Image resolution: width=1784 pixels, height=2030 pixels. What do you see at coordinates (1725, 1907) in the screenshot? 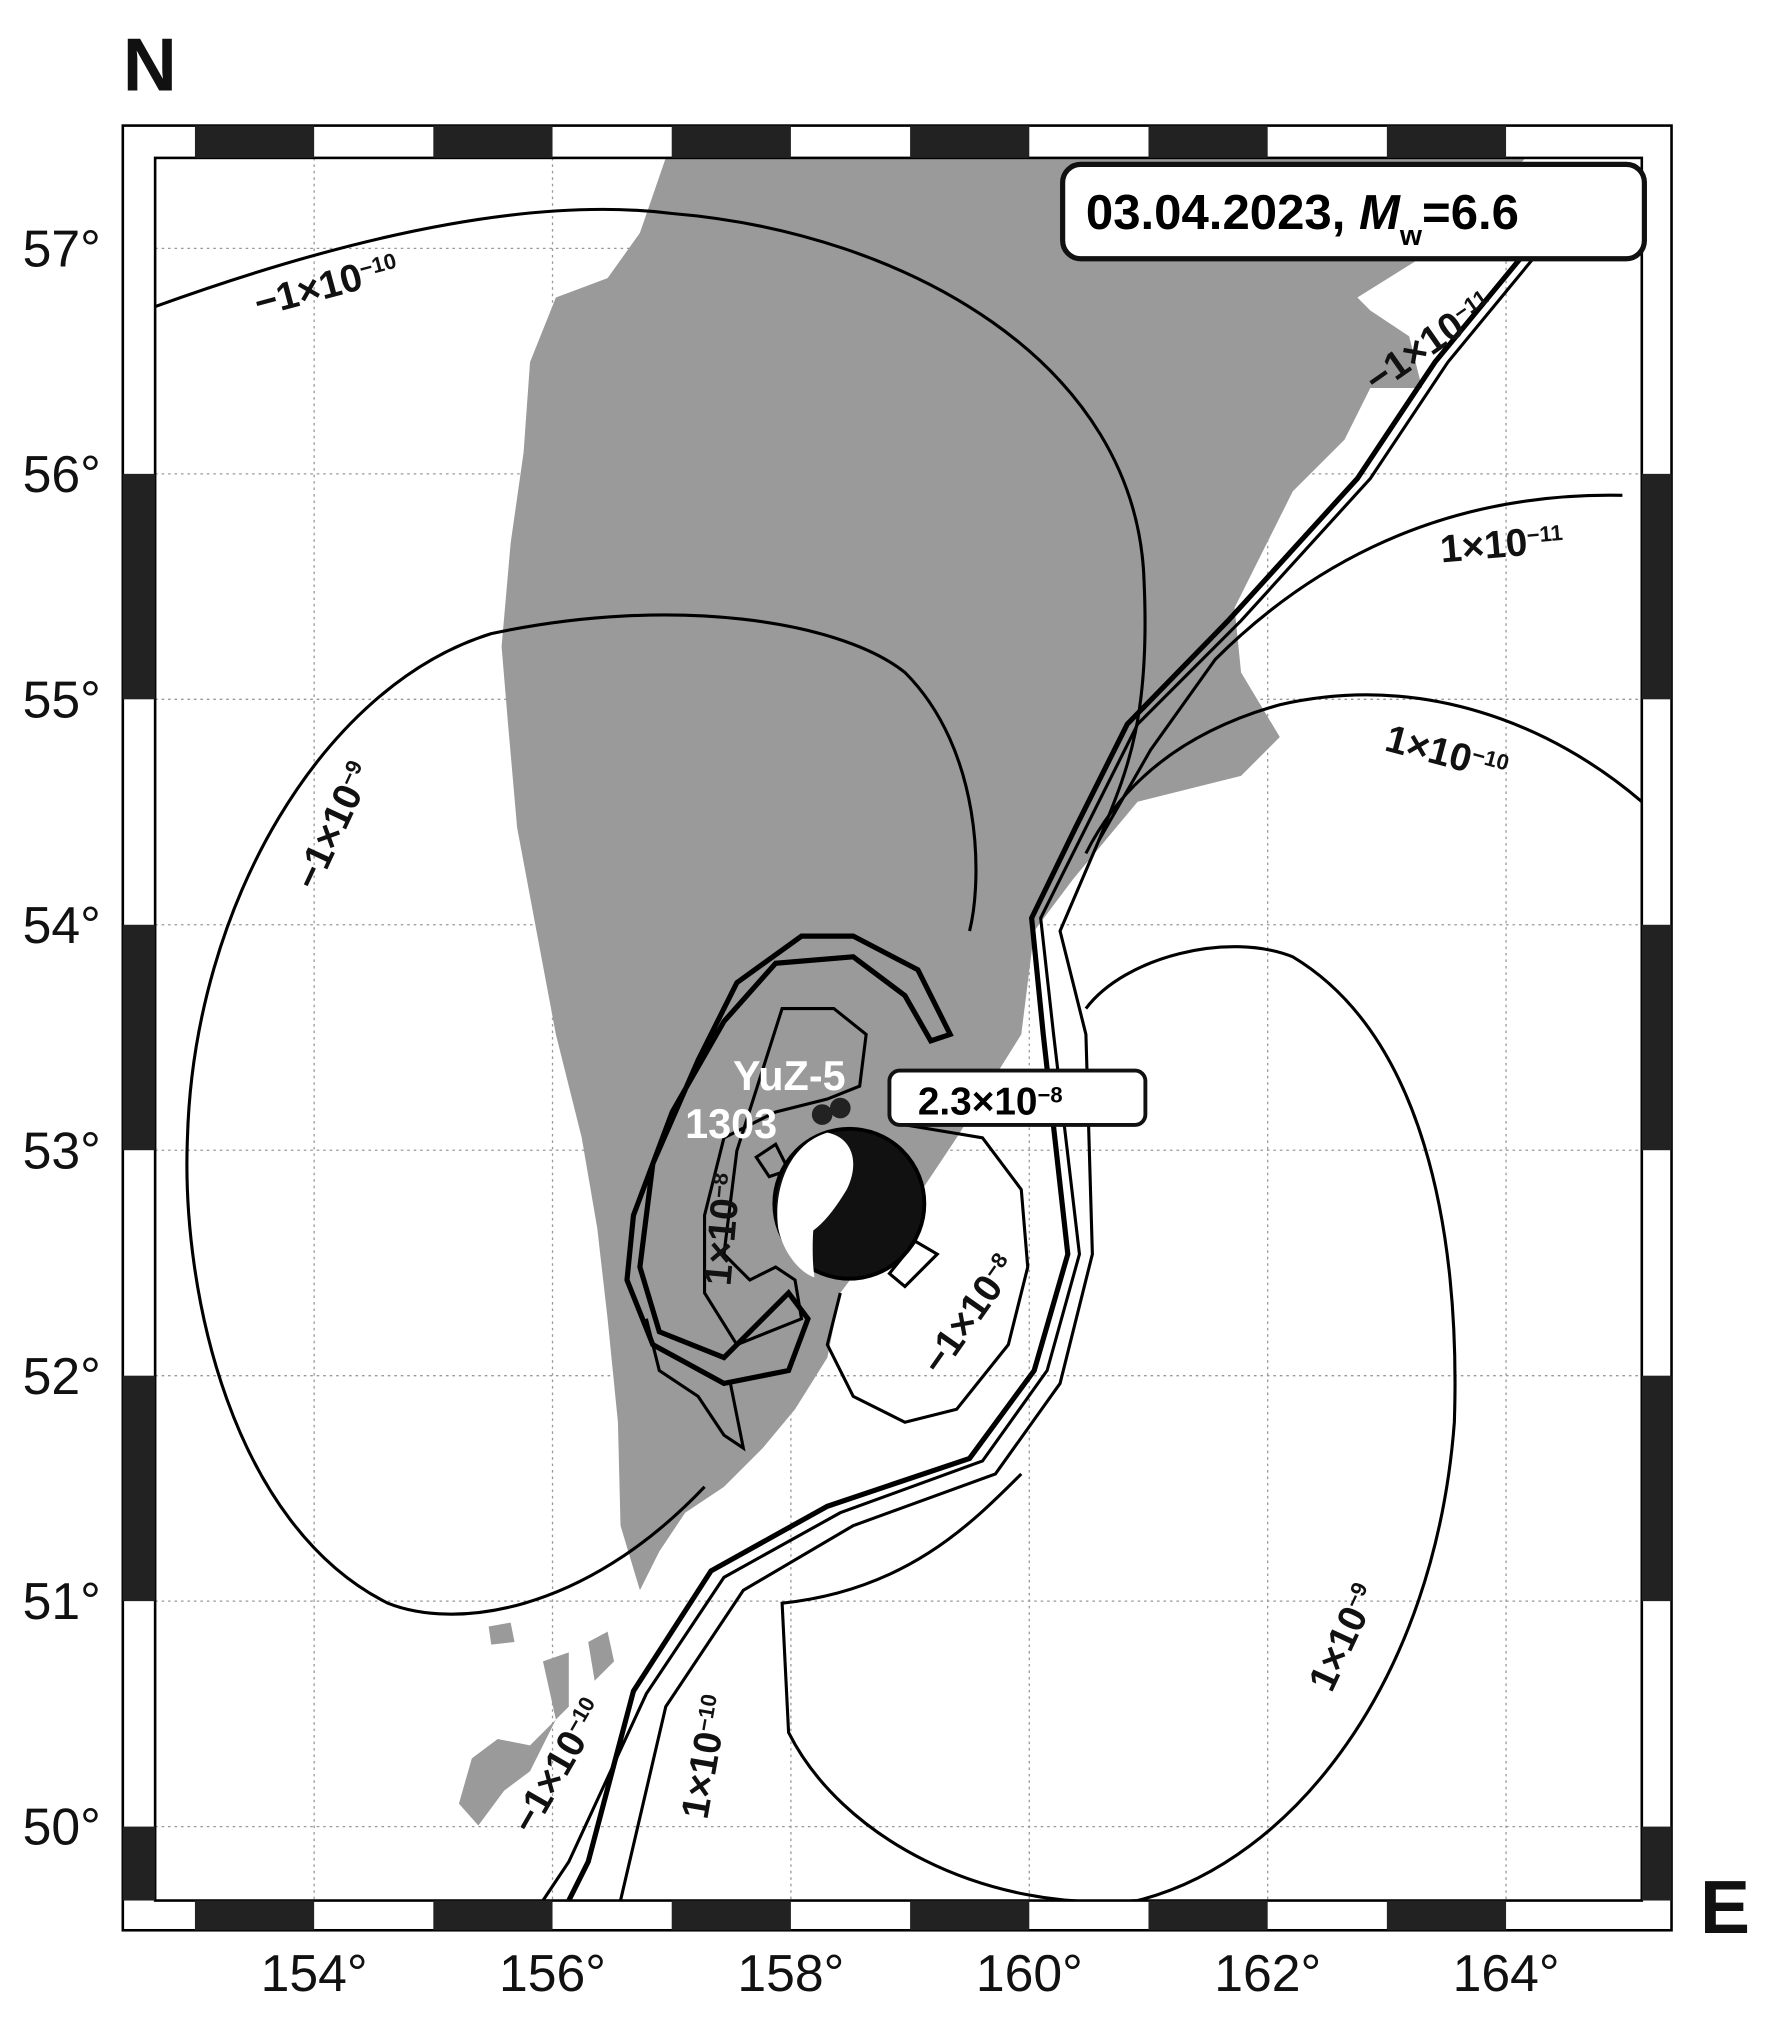
I see `east-label: E` at bounding box center [1725, 1907].